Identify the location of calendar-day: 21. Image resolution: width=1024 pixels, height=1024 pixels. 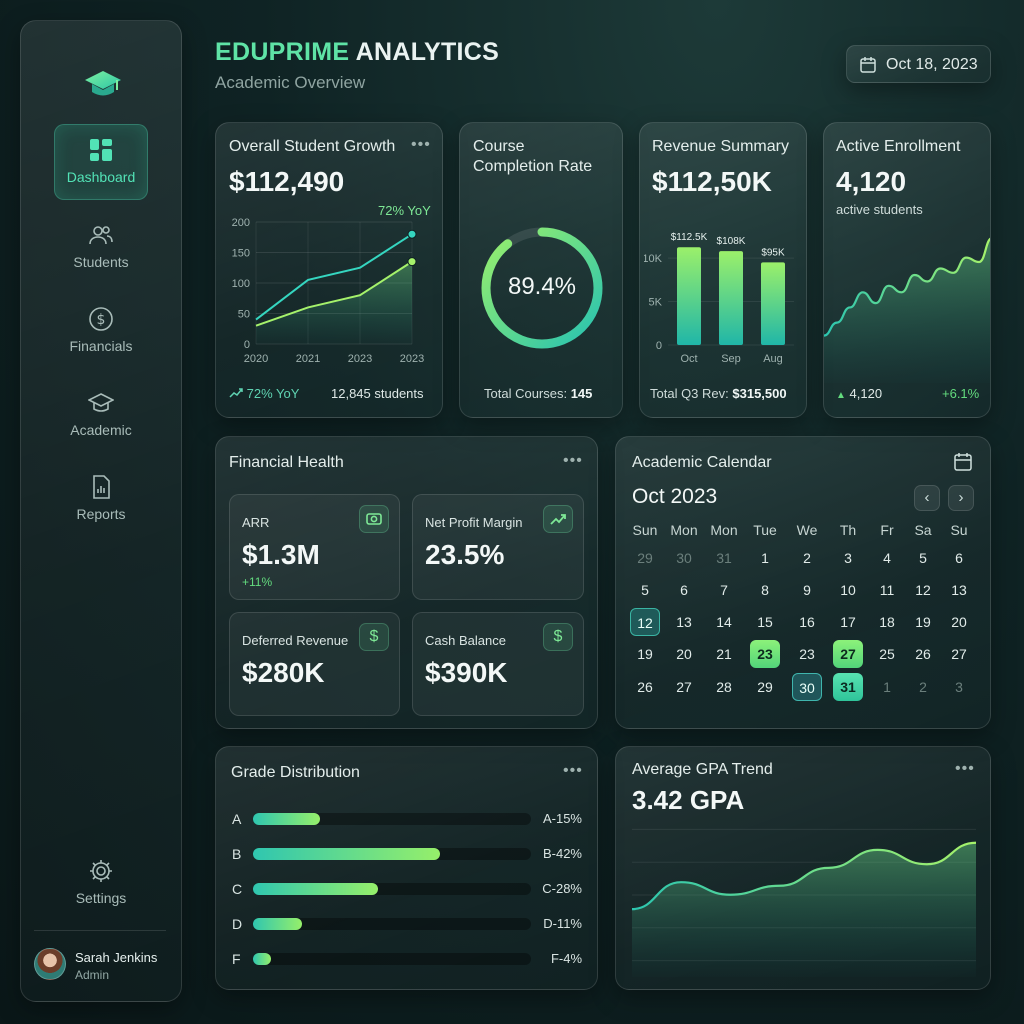
(724, 654).